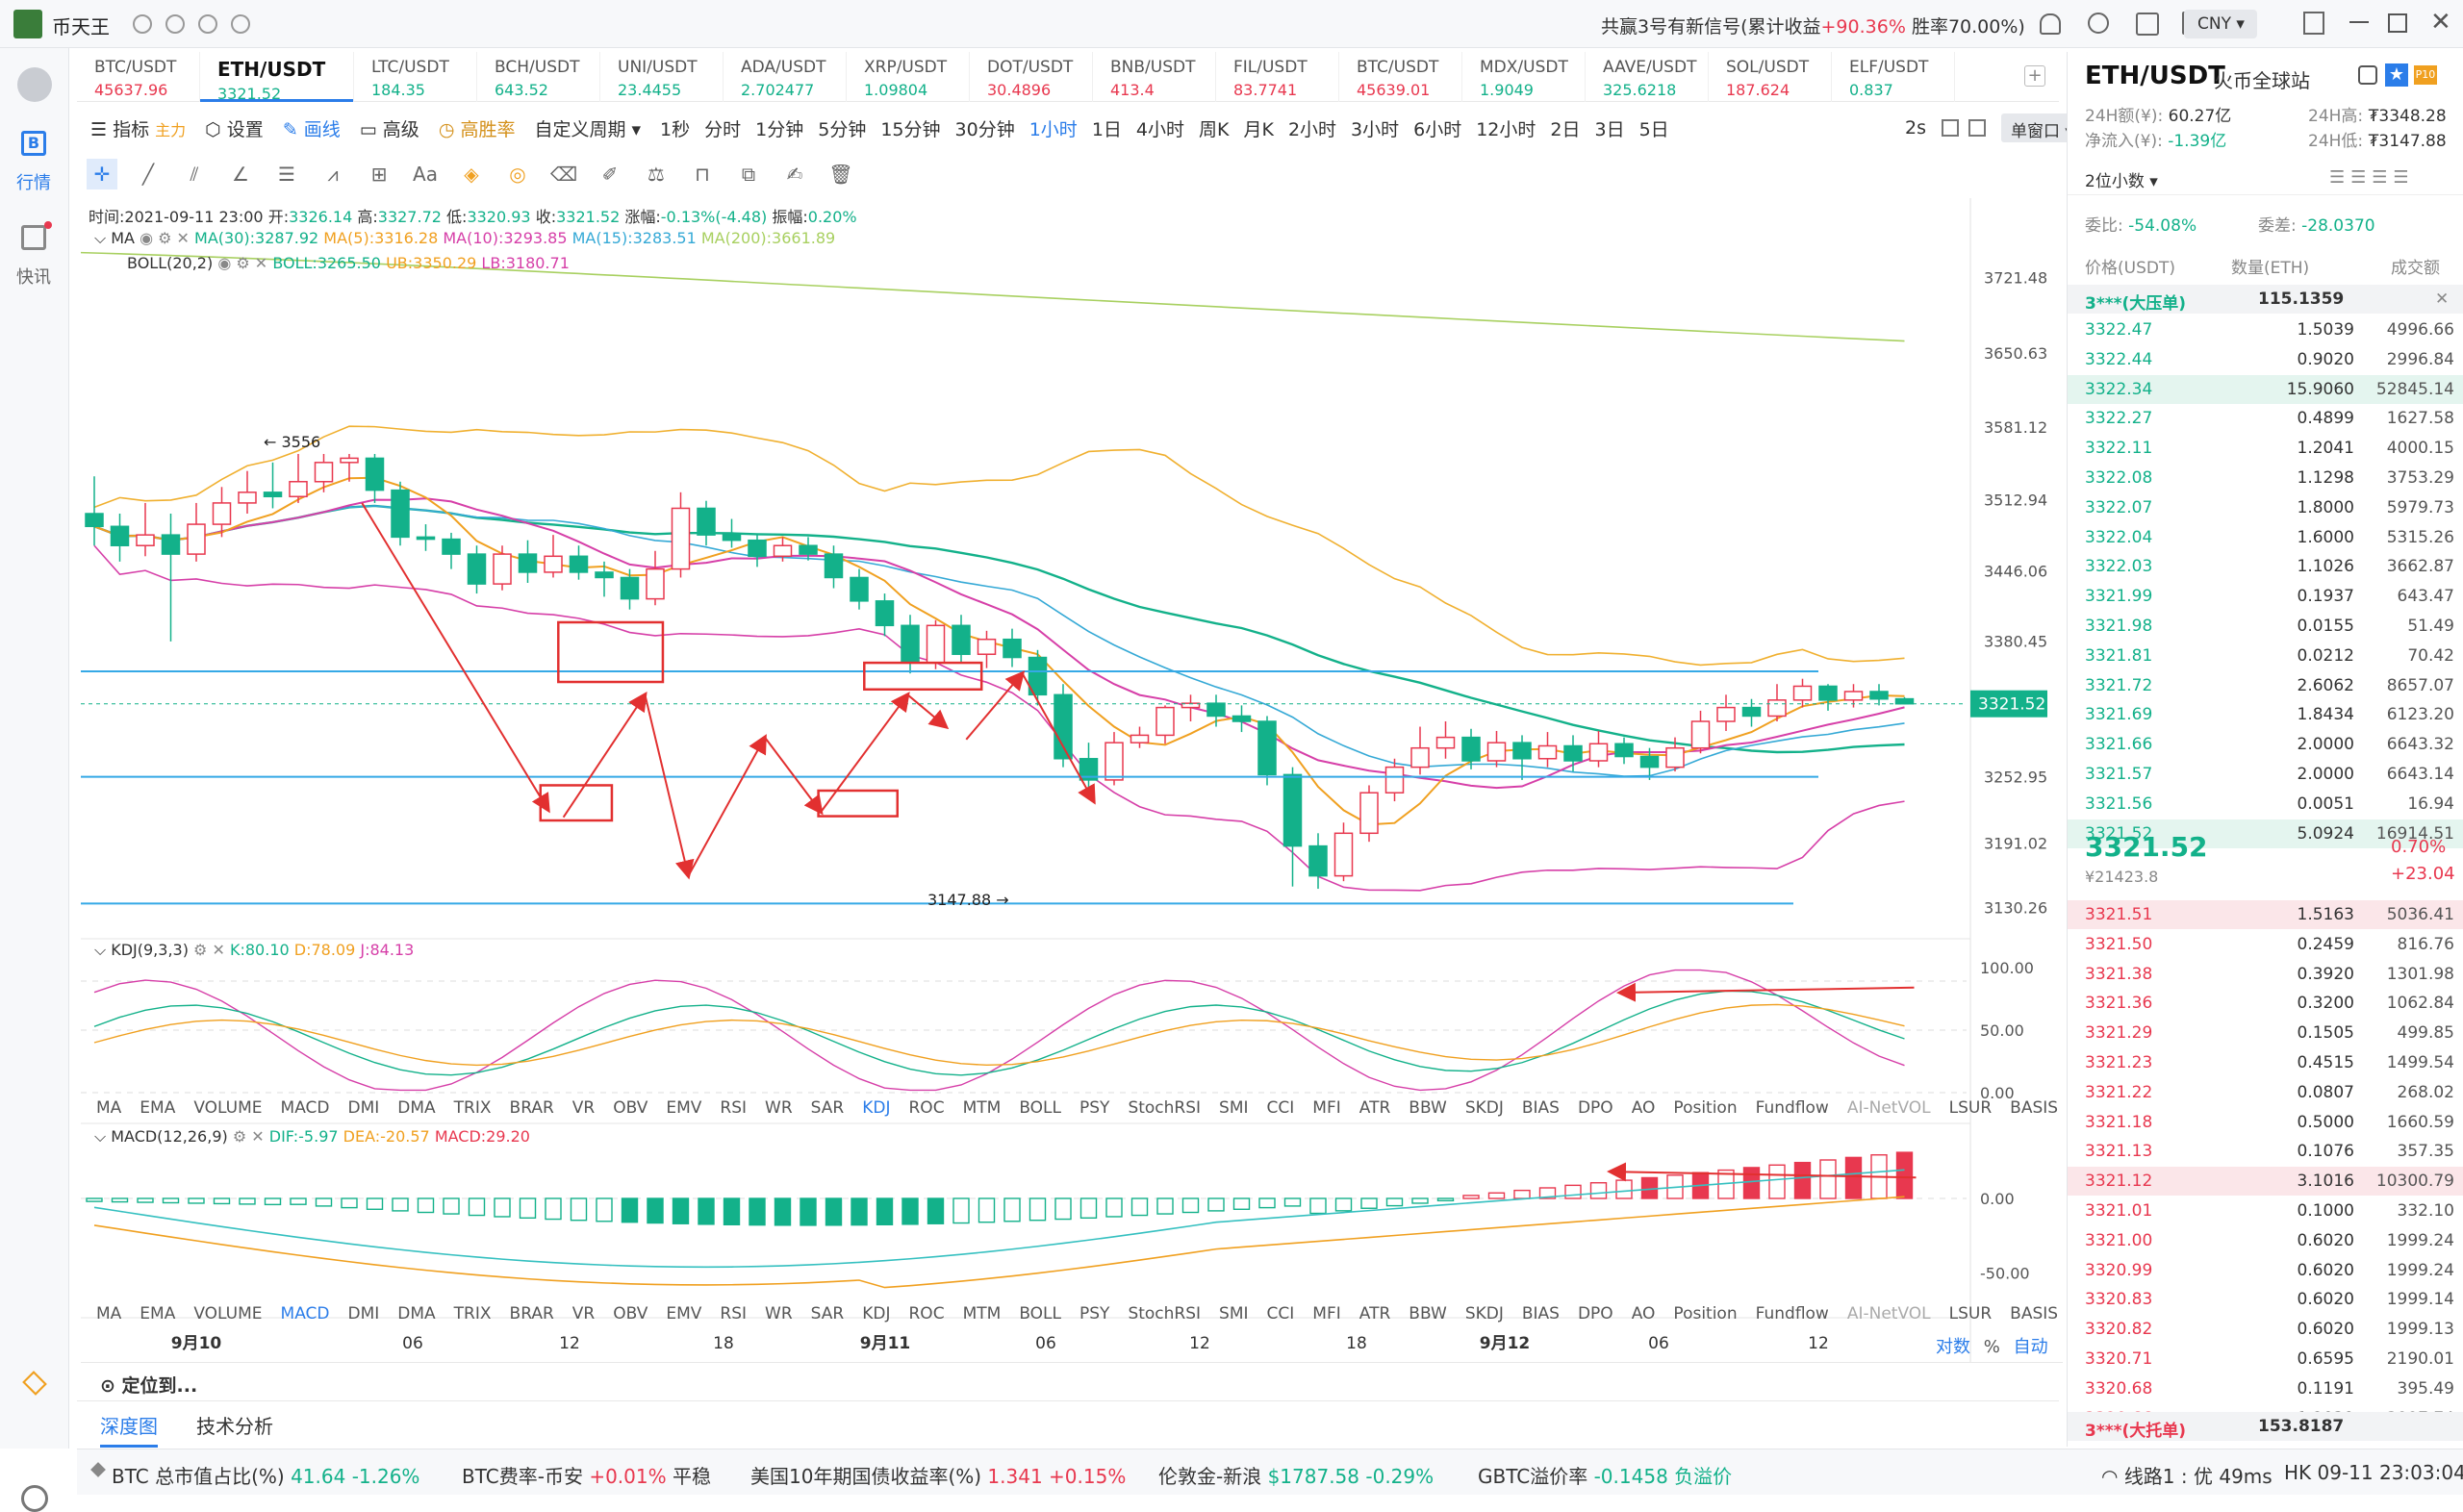 Image resolution: width=2463 pixels, height=1512 pixels. I want to click on ticker-1: ETH/USDT 3321.52, so click(277, 77).